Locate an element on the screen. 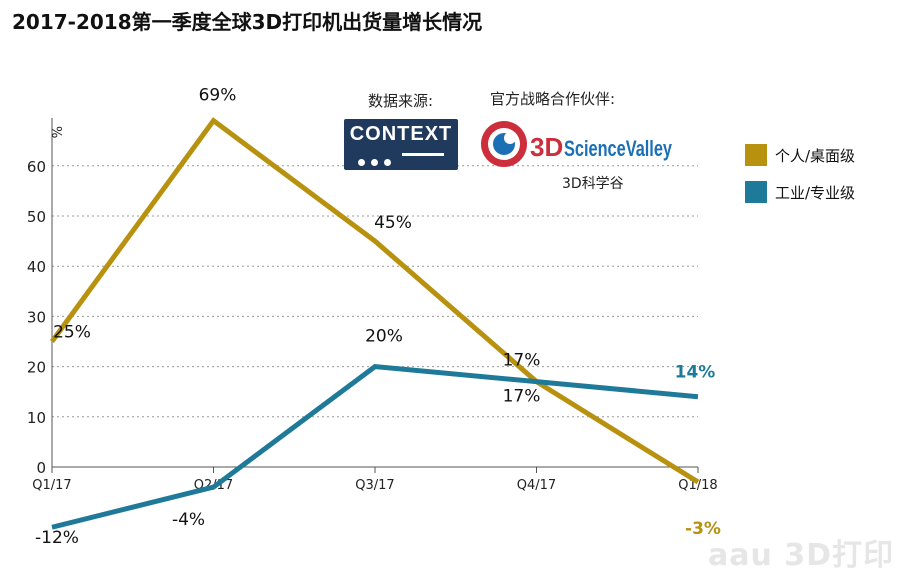  data-label: 14% is located at coordinates (695, 373).